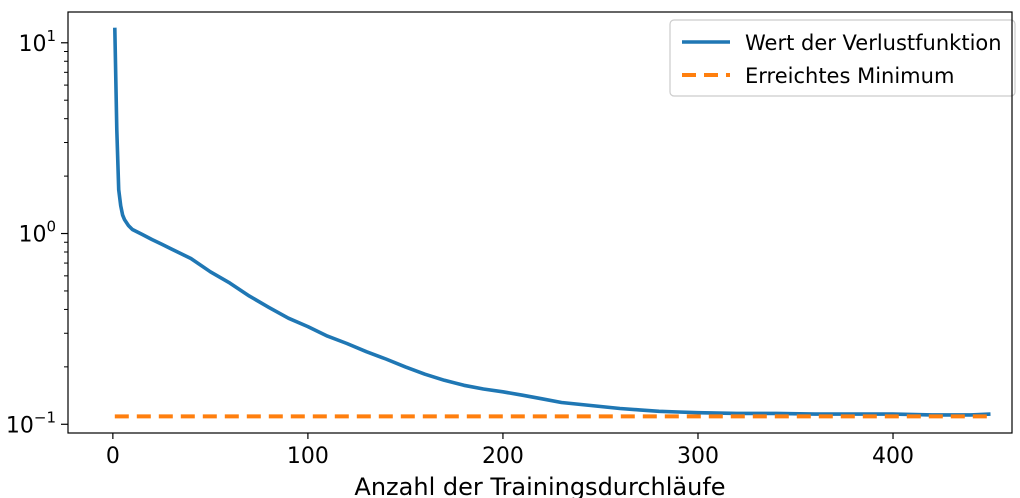 Image resolution: width=1020 pixels, height=498 pixels. Describe the element at coordinates (308, 456) in the screenshot. I see `x-tick-label: 100` at that location.